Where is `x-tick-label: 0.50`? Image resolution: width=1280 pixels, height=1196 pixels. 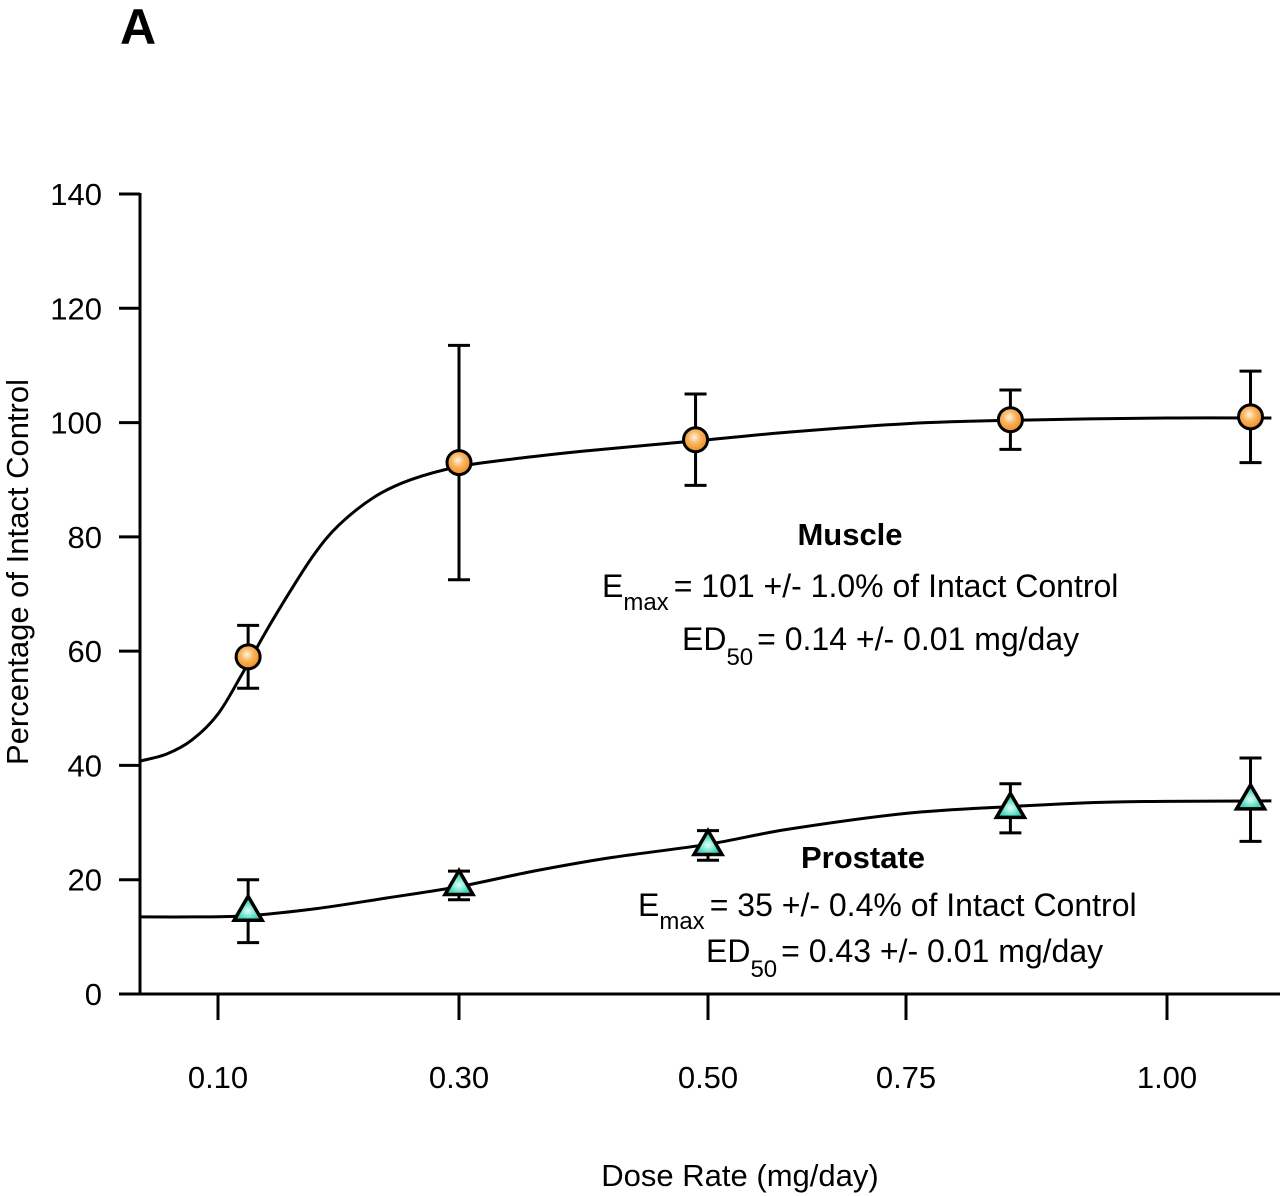
x-tick-label: 0.50 is located at coordinates (708, 1077).